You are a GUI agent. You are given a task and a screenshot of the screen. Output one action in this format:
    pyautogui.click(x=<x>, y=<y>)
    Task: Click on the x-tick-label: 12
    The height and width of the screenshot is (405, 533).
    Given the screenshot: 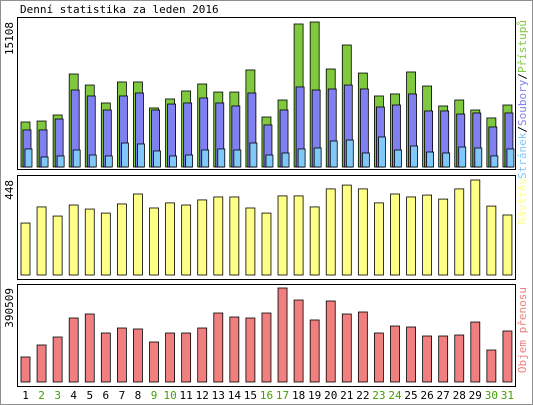 What is the action you would take?
    pyautogui.click(x=202, y=395)
    